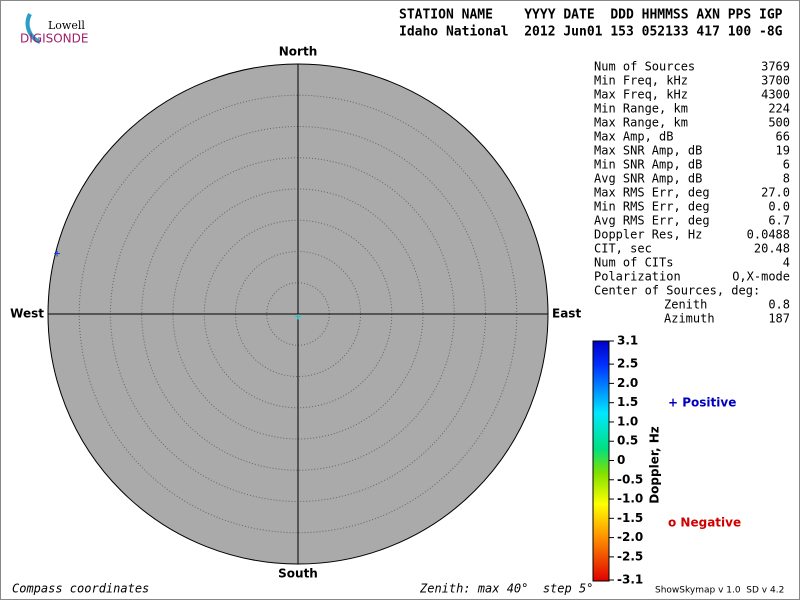  I want to click on stat-value: 4, so click(786, 263).